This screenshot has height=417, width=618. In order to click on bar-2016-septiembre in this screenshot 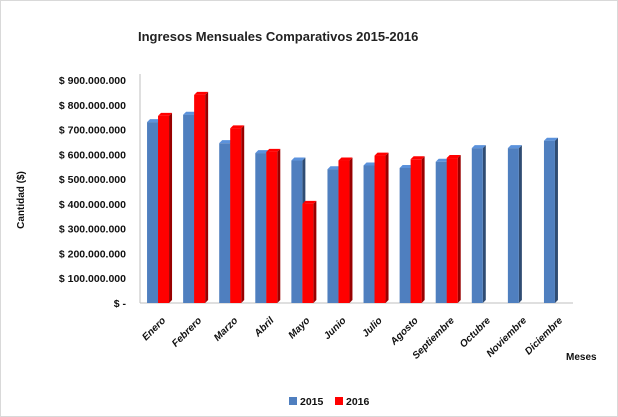, I will do `click(453, 229)`.